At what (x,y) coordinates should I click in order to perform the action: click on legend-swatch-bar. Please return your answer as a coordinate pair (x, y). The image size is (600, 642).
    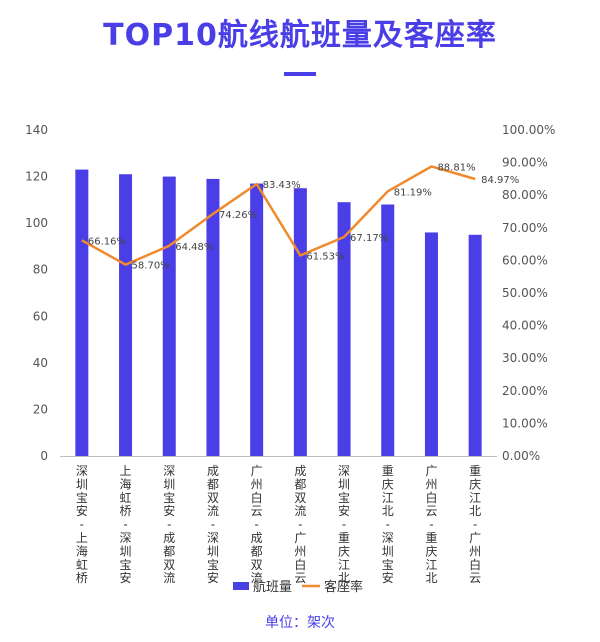
    Looking at the image, I should click on (241, 586).